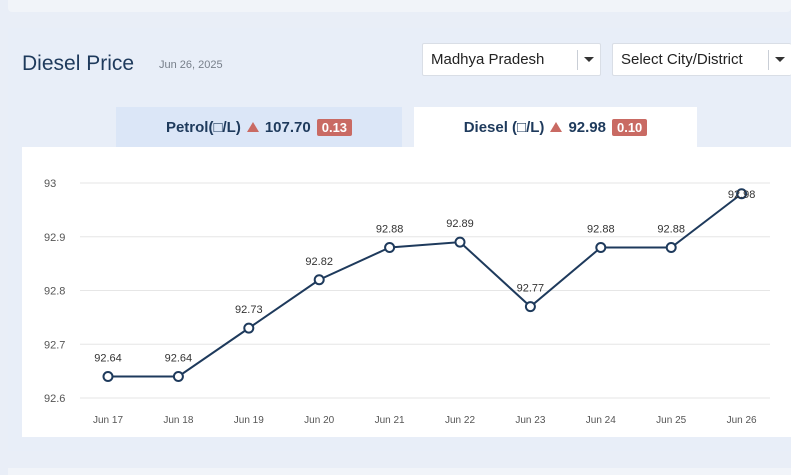 The width and height of the screenshot is (791, 475). I want to click on x-tick-label: Jun 19, so click(249, 420).